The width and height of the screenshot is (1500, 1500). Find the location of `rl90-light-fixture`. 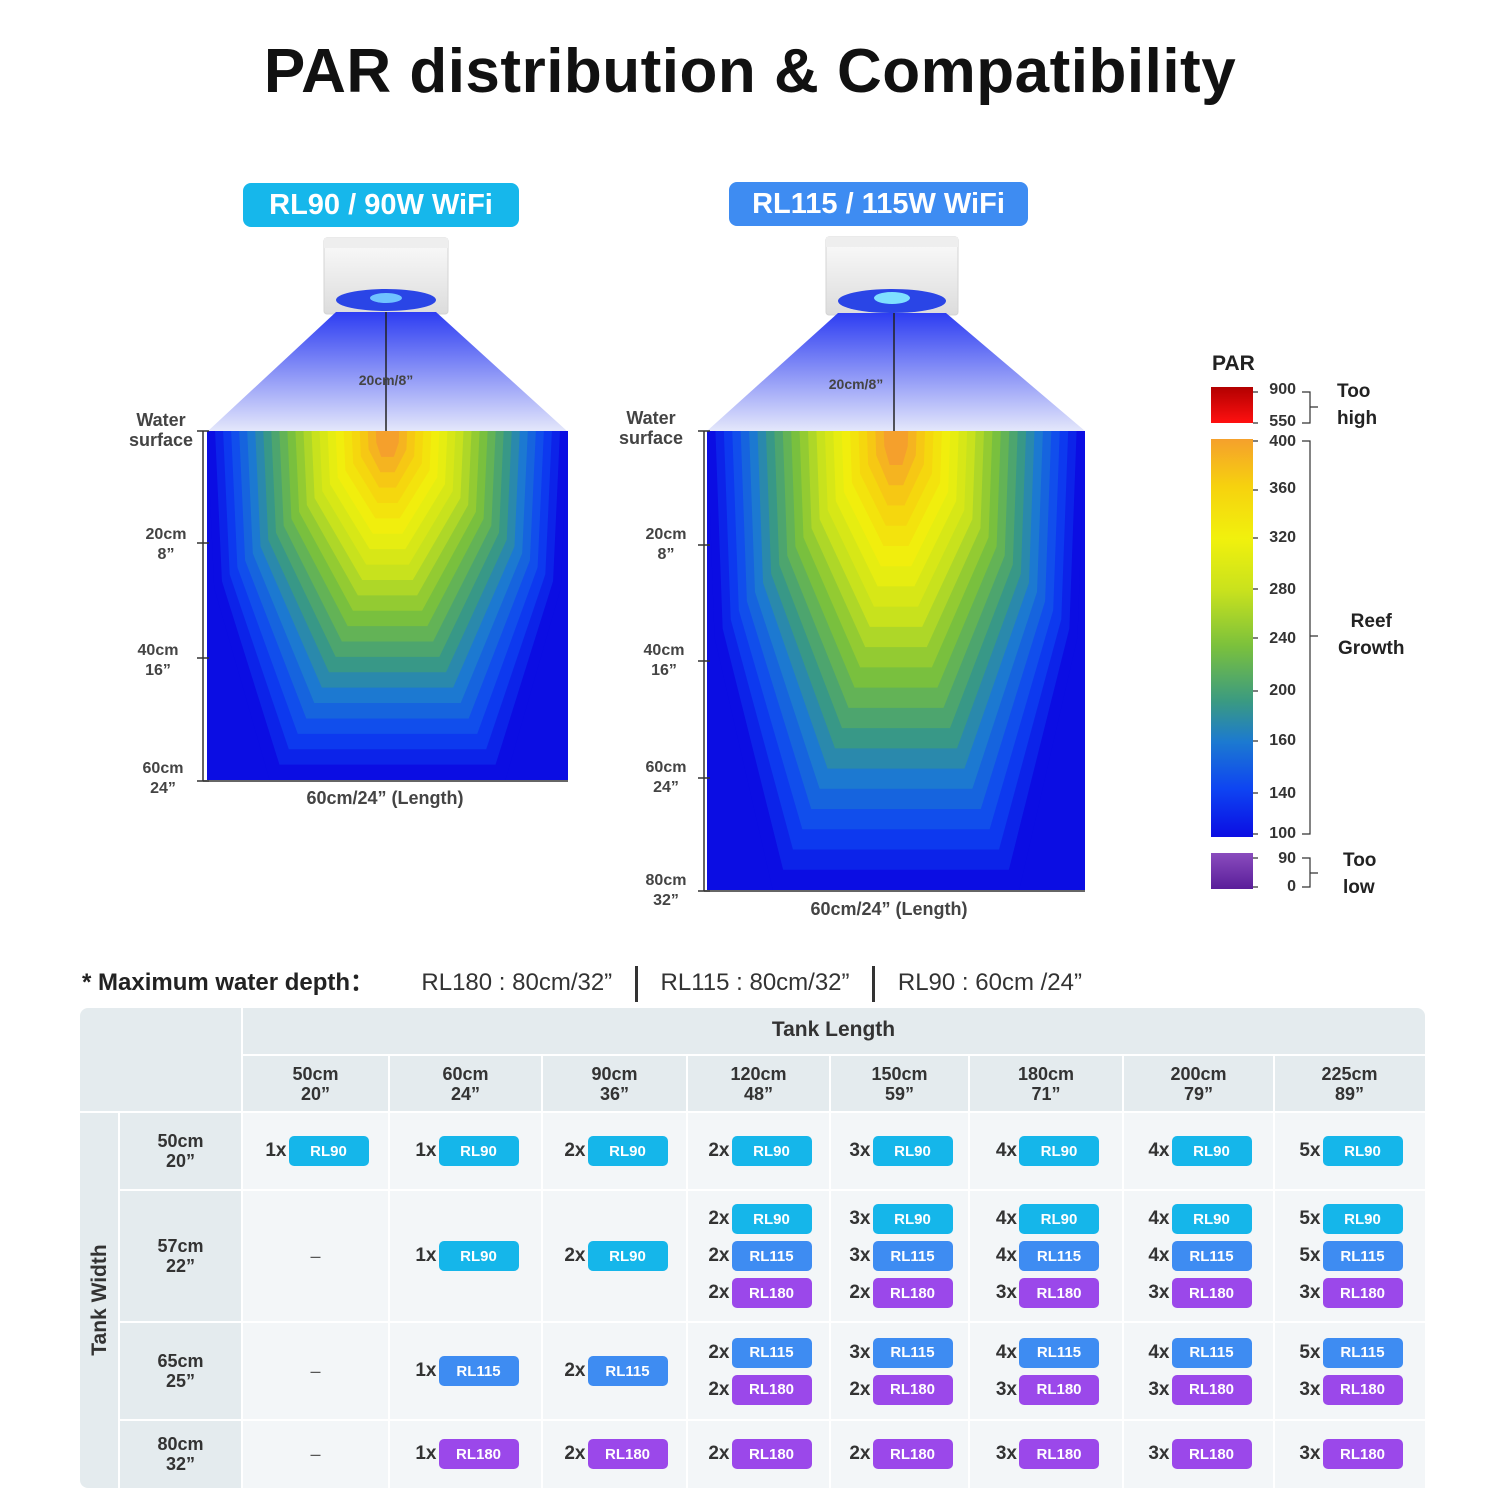

rl90-light-fixture is located at coordinates (386, 276).